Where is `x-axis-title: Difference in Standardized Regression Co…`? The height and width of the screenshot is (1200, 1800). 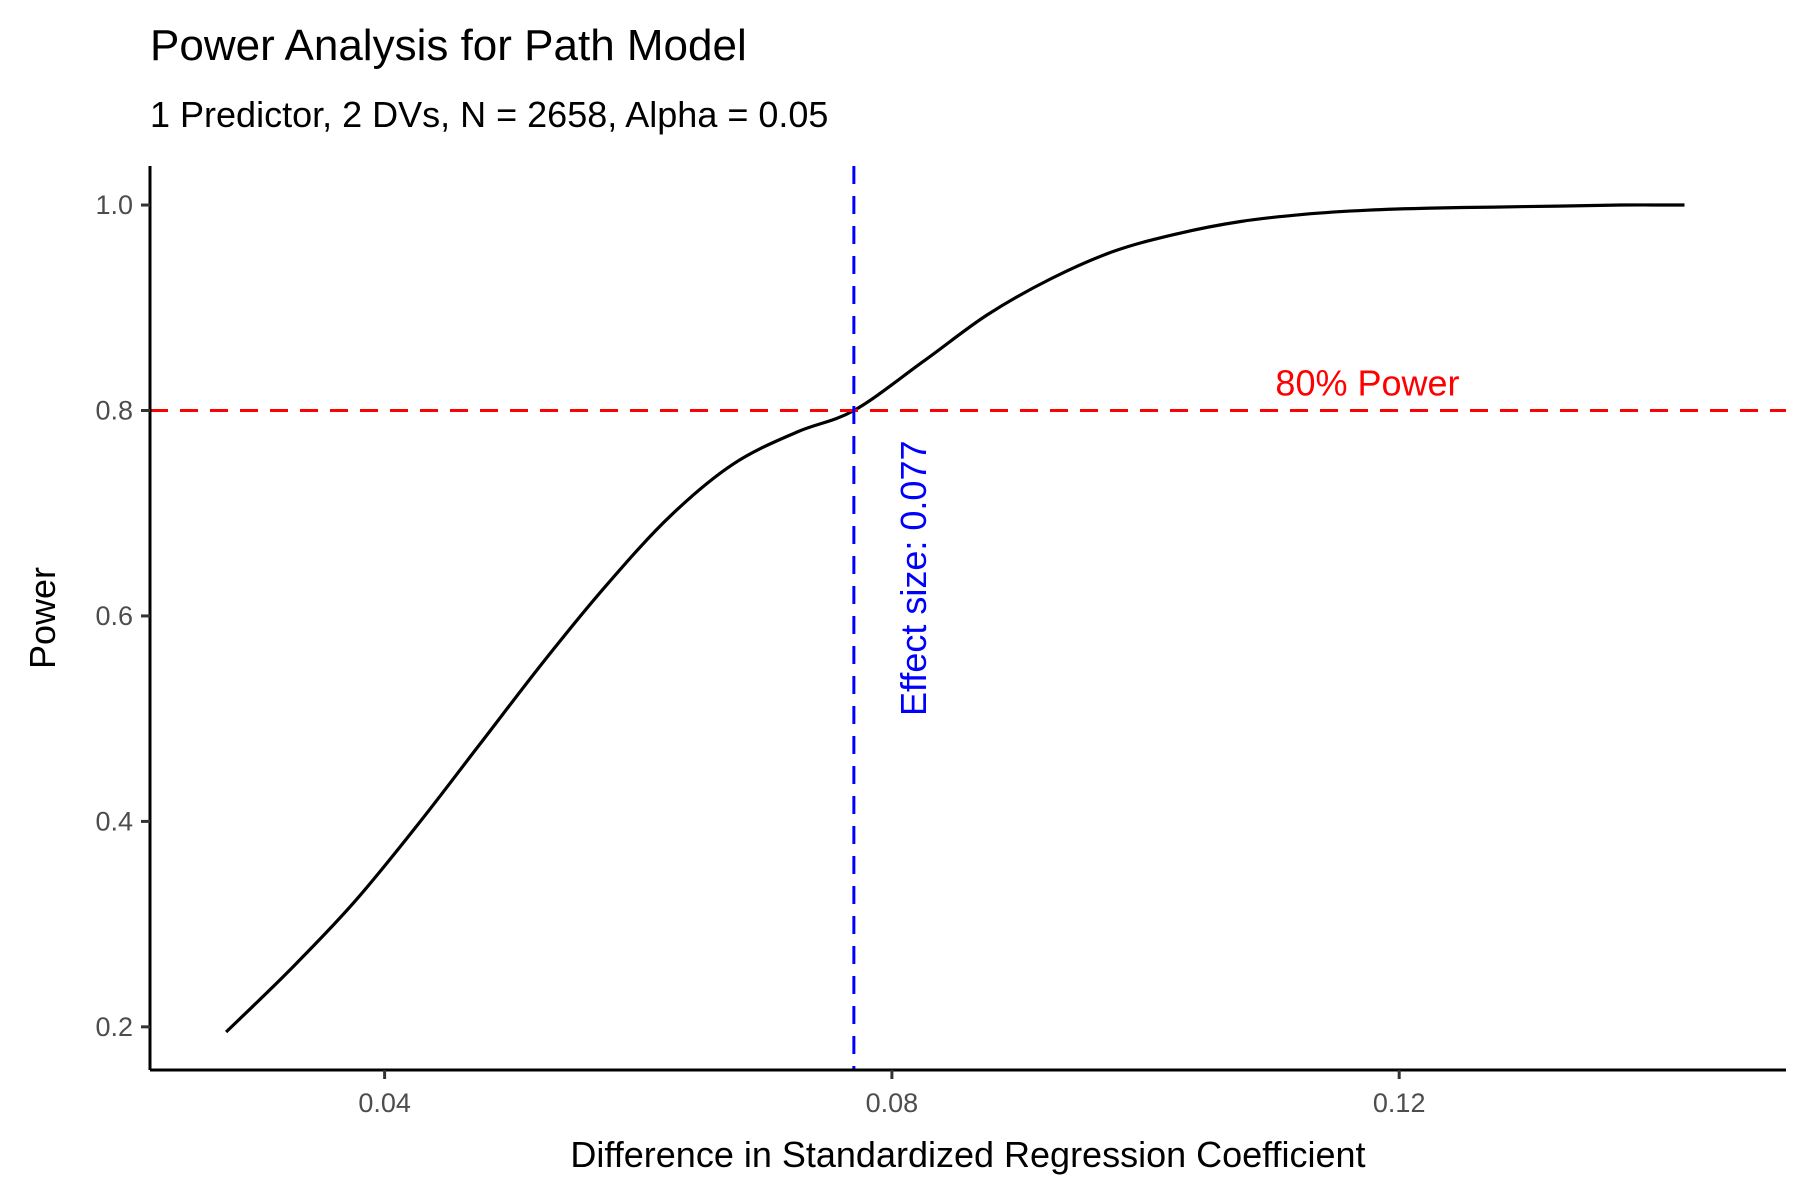 x-axis-title: Difference in Standardized Regression Co… is located at coordinates (967, 1154).